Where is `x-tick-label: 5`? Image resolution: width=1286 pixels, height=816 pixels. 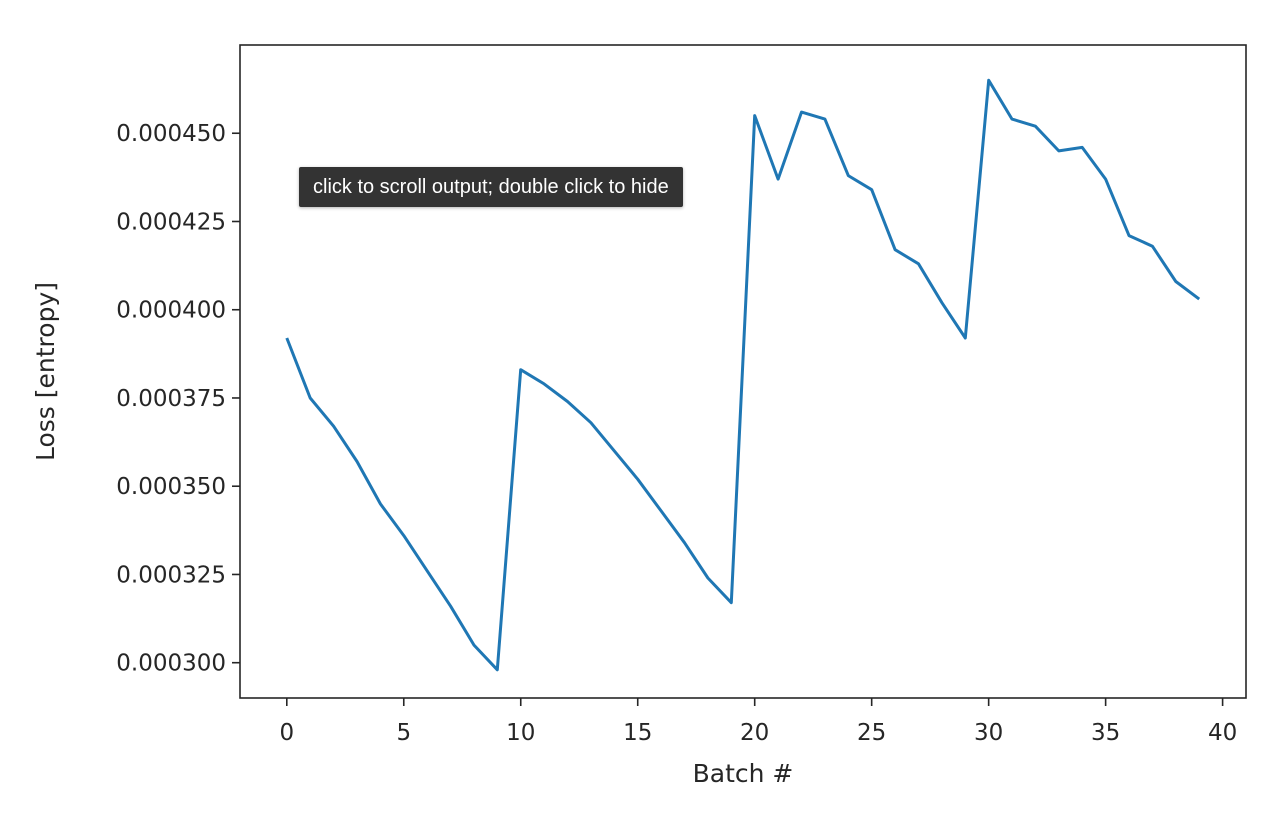
x-tick-label: 5 is located at coordinates (403, 733).